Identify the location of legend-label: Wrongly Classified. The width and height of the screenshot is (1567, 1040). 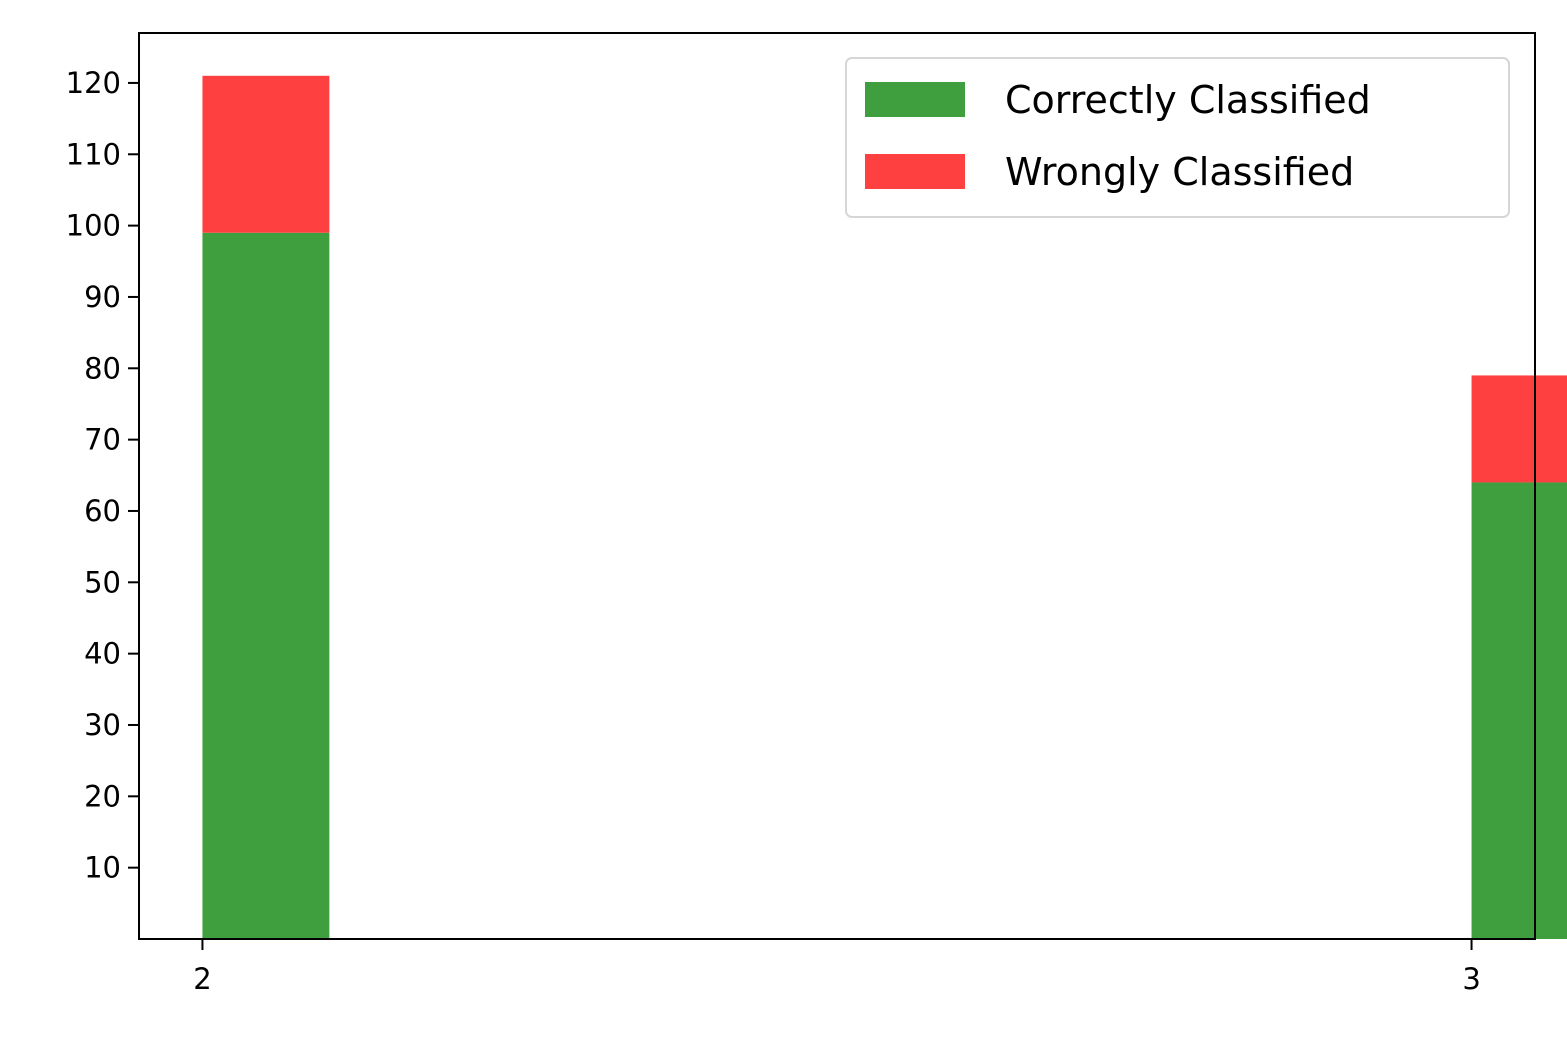
(1179, 172).